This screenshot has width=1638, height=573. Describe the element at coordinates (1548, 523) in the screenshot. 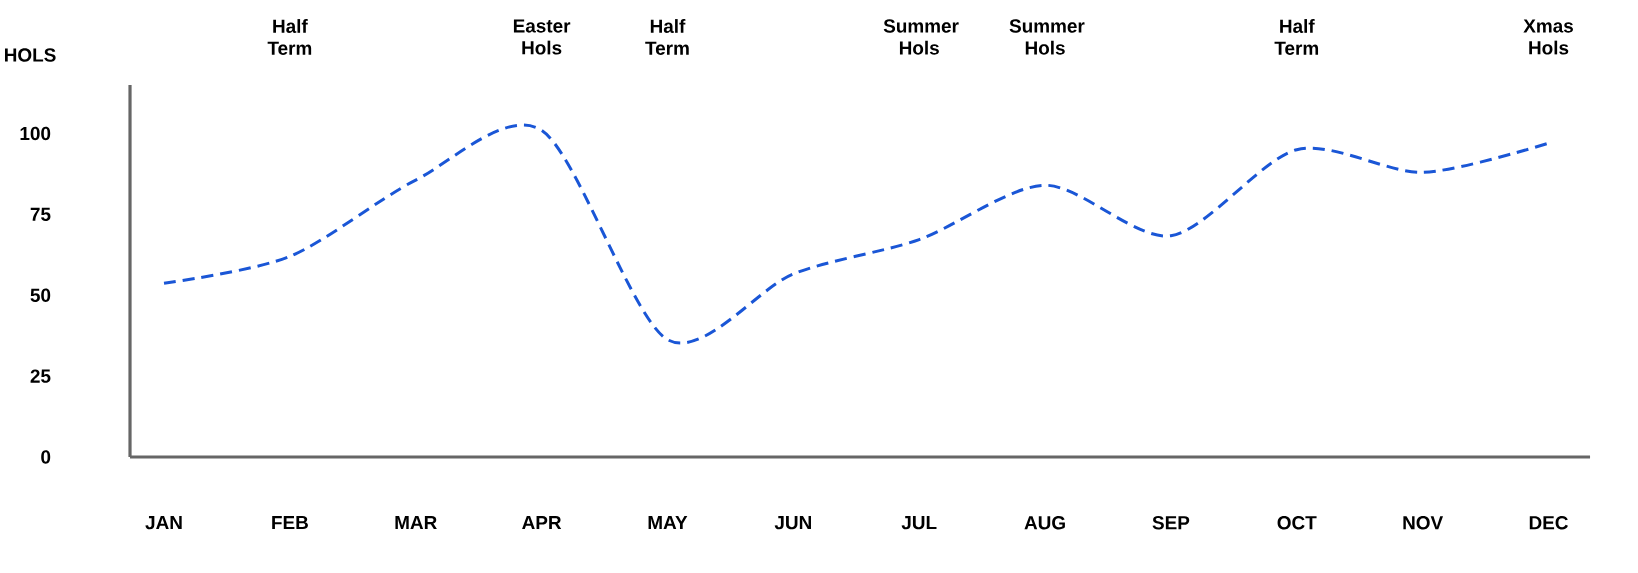

I see `x-tick-label: DEC` at that location.